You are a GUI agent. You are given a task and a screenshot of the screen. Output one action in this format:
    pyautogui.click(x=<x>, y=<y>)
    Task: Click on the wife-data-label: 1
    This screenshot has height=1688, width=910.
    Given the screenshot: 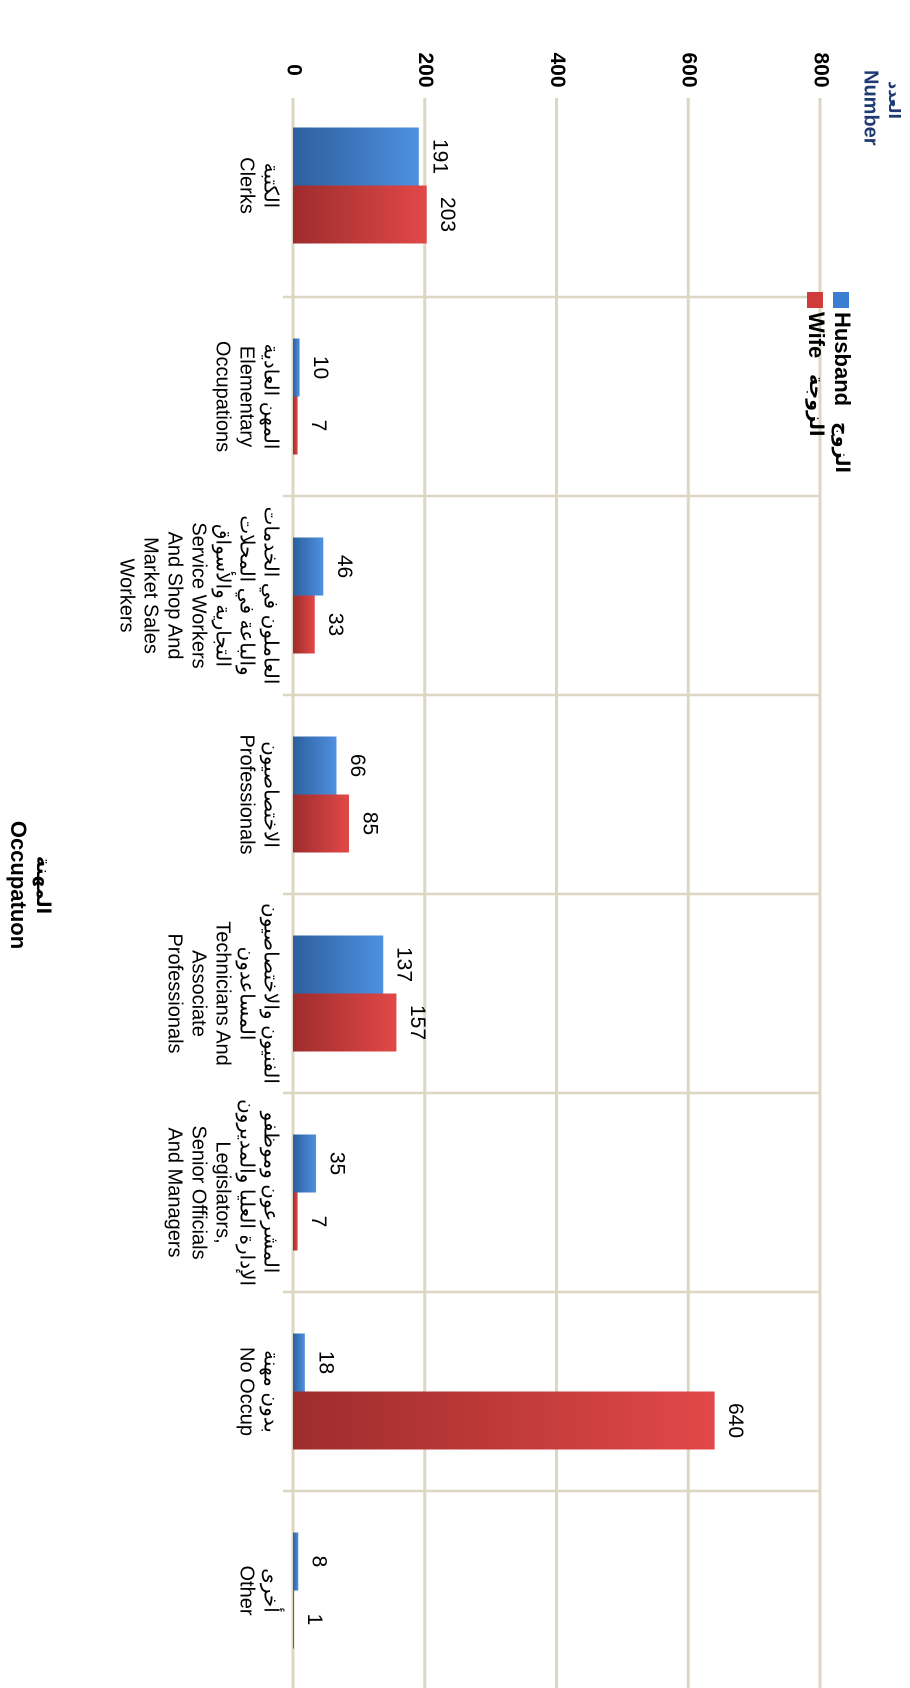 What is the action you would take?
    pyautogui.click(x=314, y=1620)
    